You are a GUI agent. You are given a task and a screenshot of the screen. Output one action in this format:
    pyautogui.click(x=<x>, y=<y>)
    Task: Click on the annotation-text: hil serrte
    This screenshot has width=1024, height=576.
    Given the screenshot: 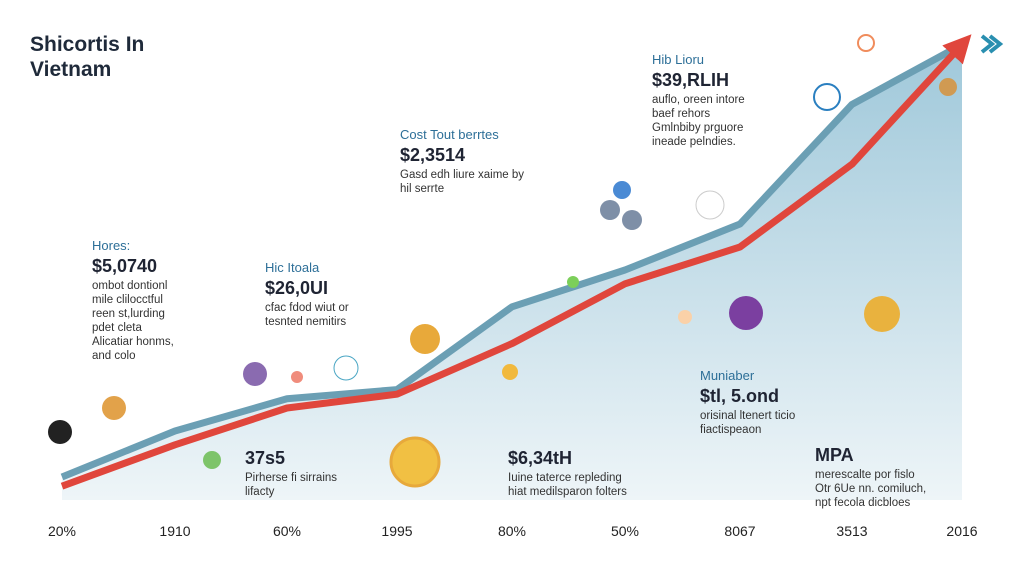 What is the action you would take?
    pyautogui.click(x=422, y=189)
    